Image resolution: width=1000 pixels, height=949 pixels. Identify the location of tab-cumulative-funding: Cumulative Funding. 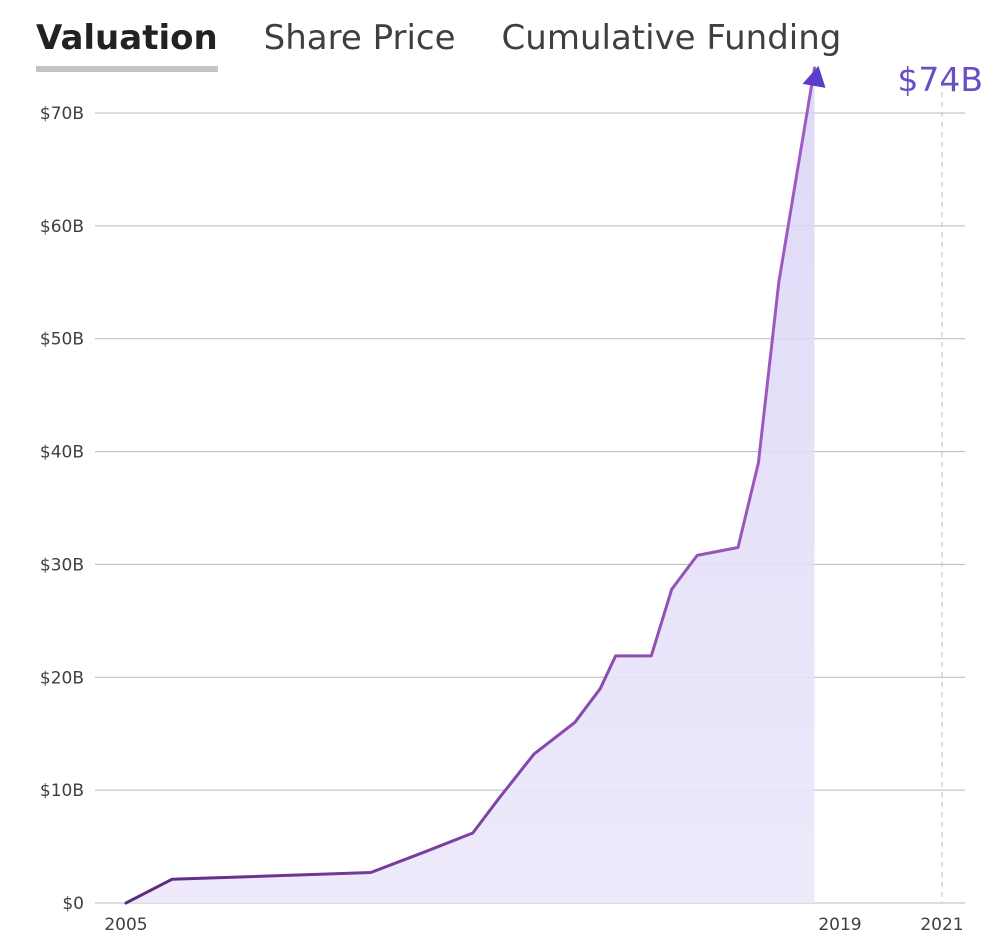
(671, 38).